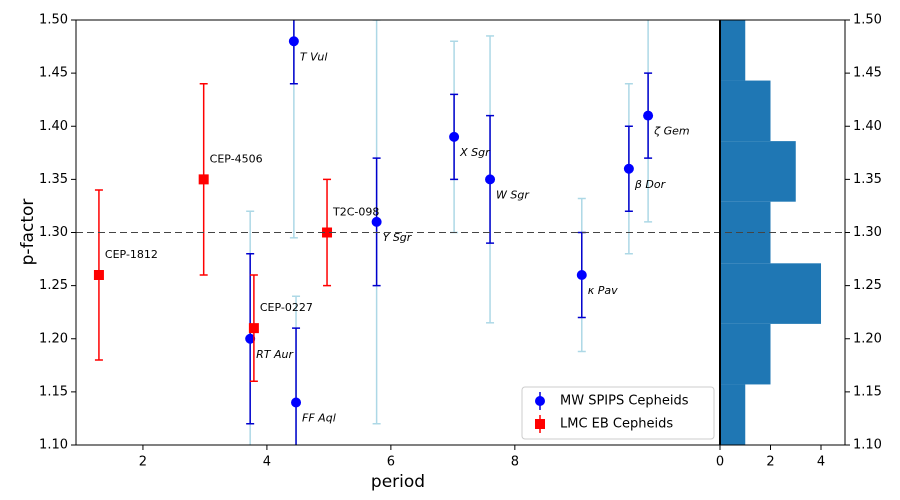 This screenshot has height=500, width=900. I want to click on point-label: κ Pav, so click(603, 290).